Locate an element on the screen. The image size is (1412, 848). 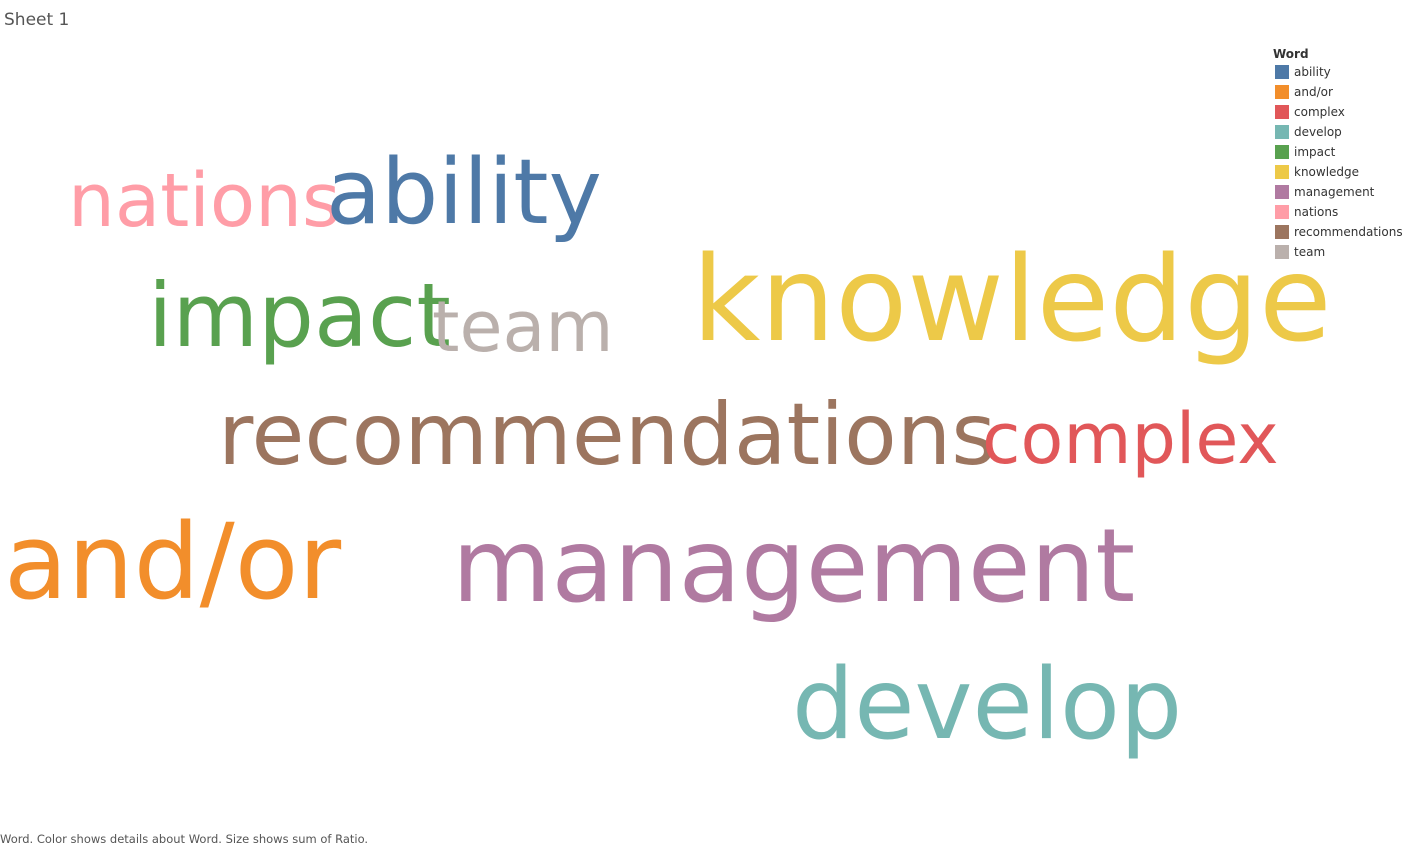
legend-label: knowledge is located at coordinates (1327, 172).